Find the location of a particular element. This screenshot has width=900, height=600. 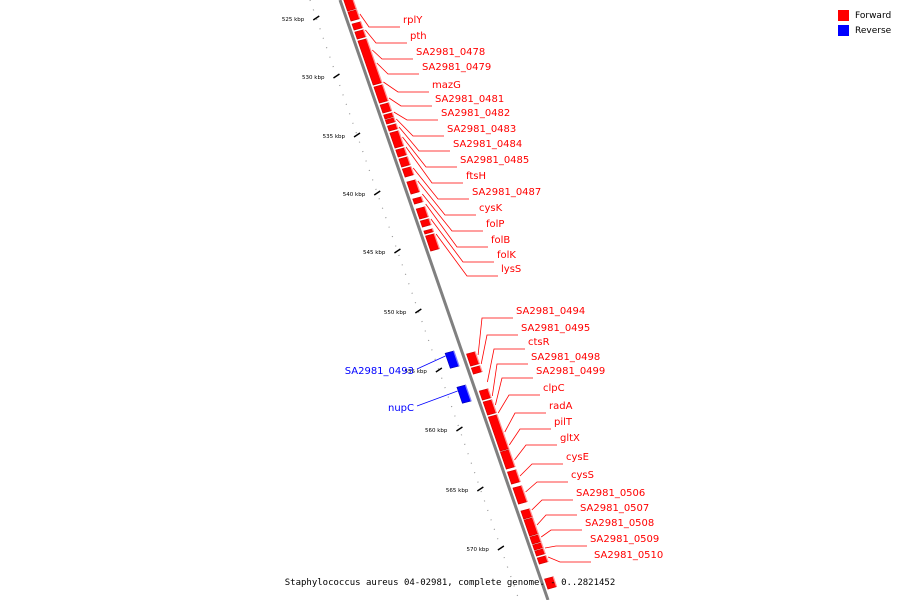

gene-label: ftsH is located at coordinates (476, 176).